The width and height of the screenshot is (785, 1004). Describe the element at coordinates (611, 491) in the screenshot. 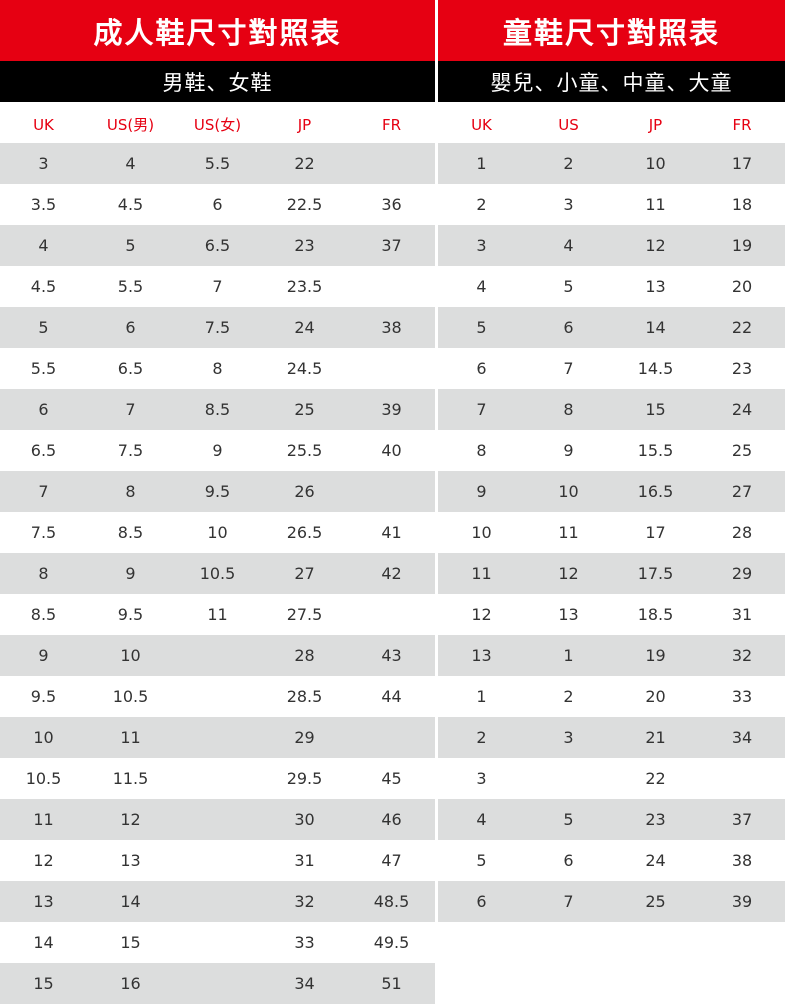

I see `table-row: 9 10 16.5 27` at that location.